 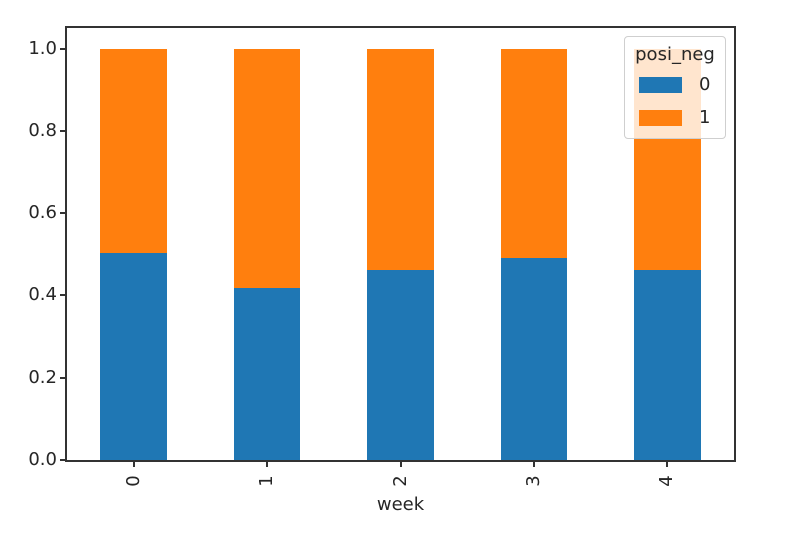 What do you see at coordinates (660, 85) in the screenshot?
I see `legend-swatch-series-0-icon` at bounding box center [660, 85].